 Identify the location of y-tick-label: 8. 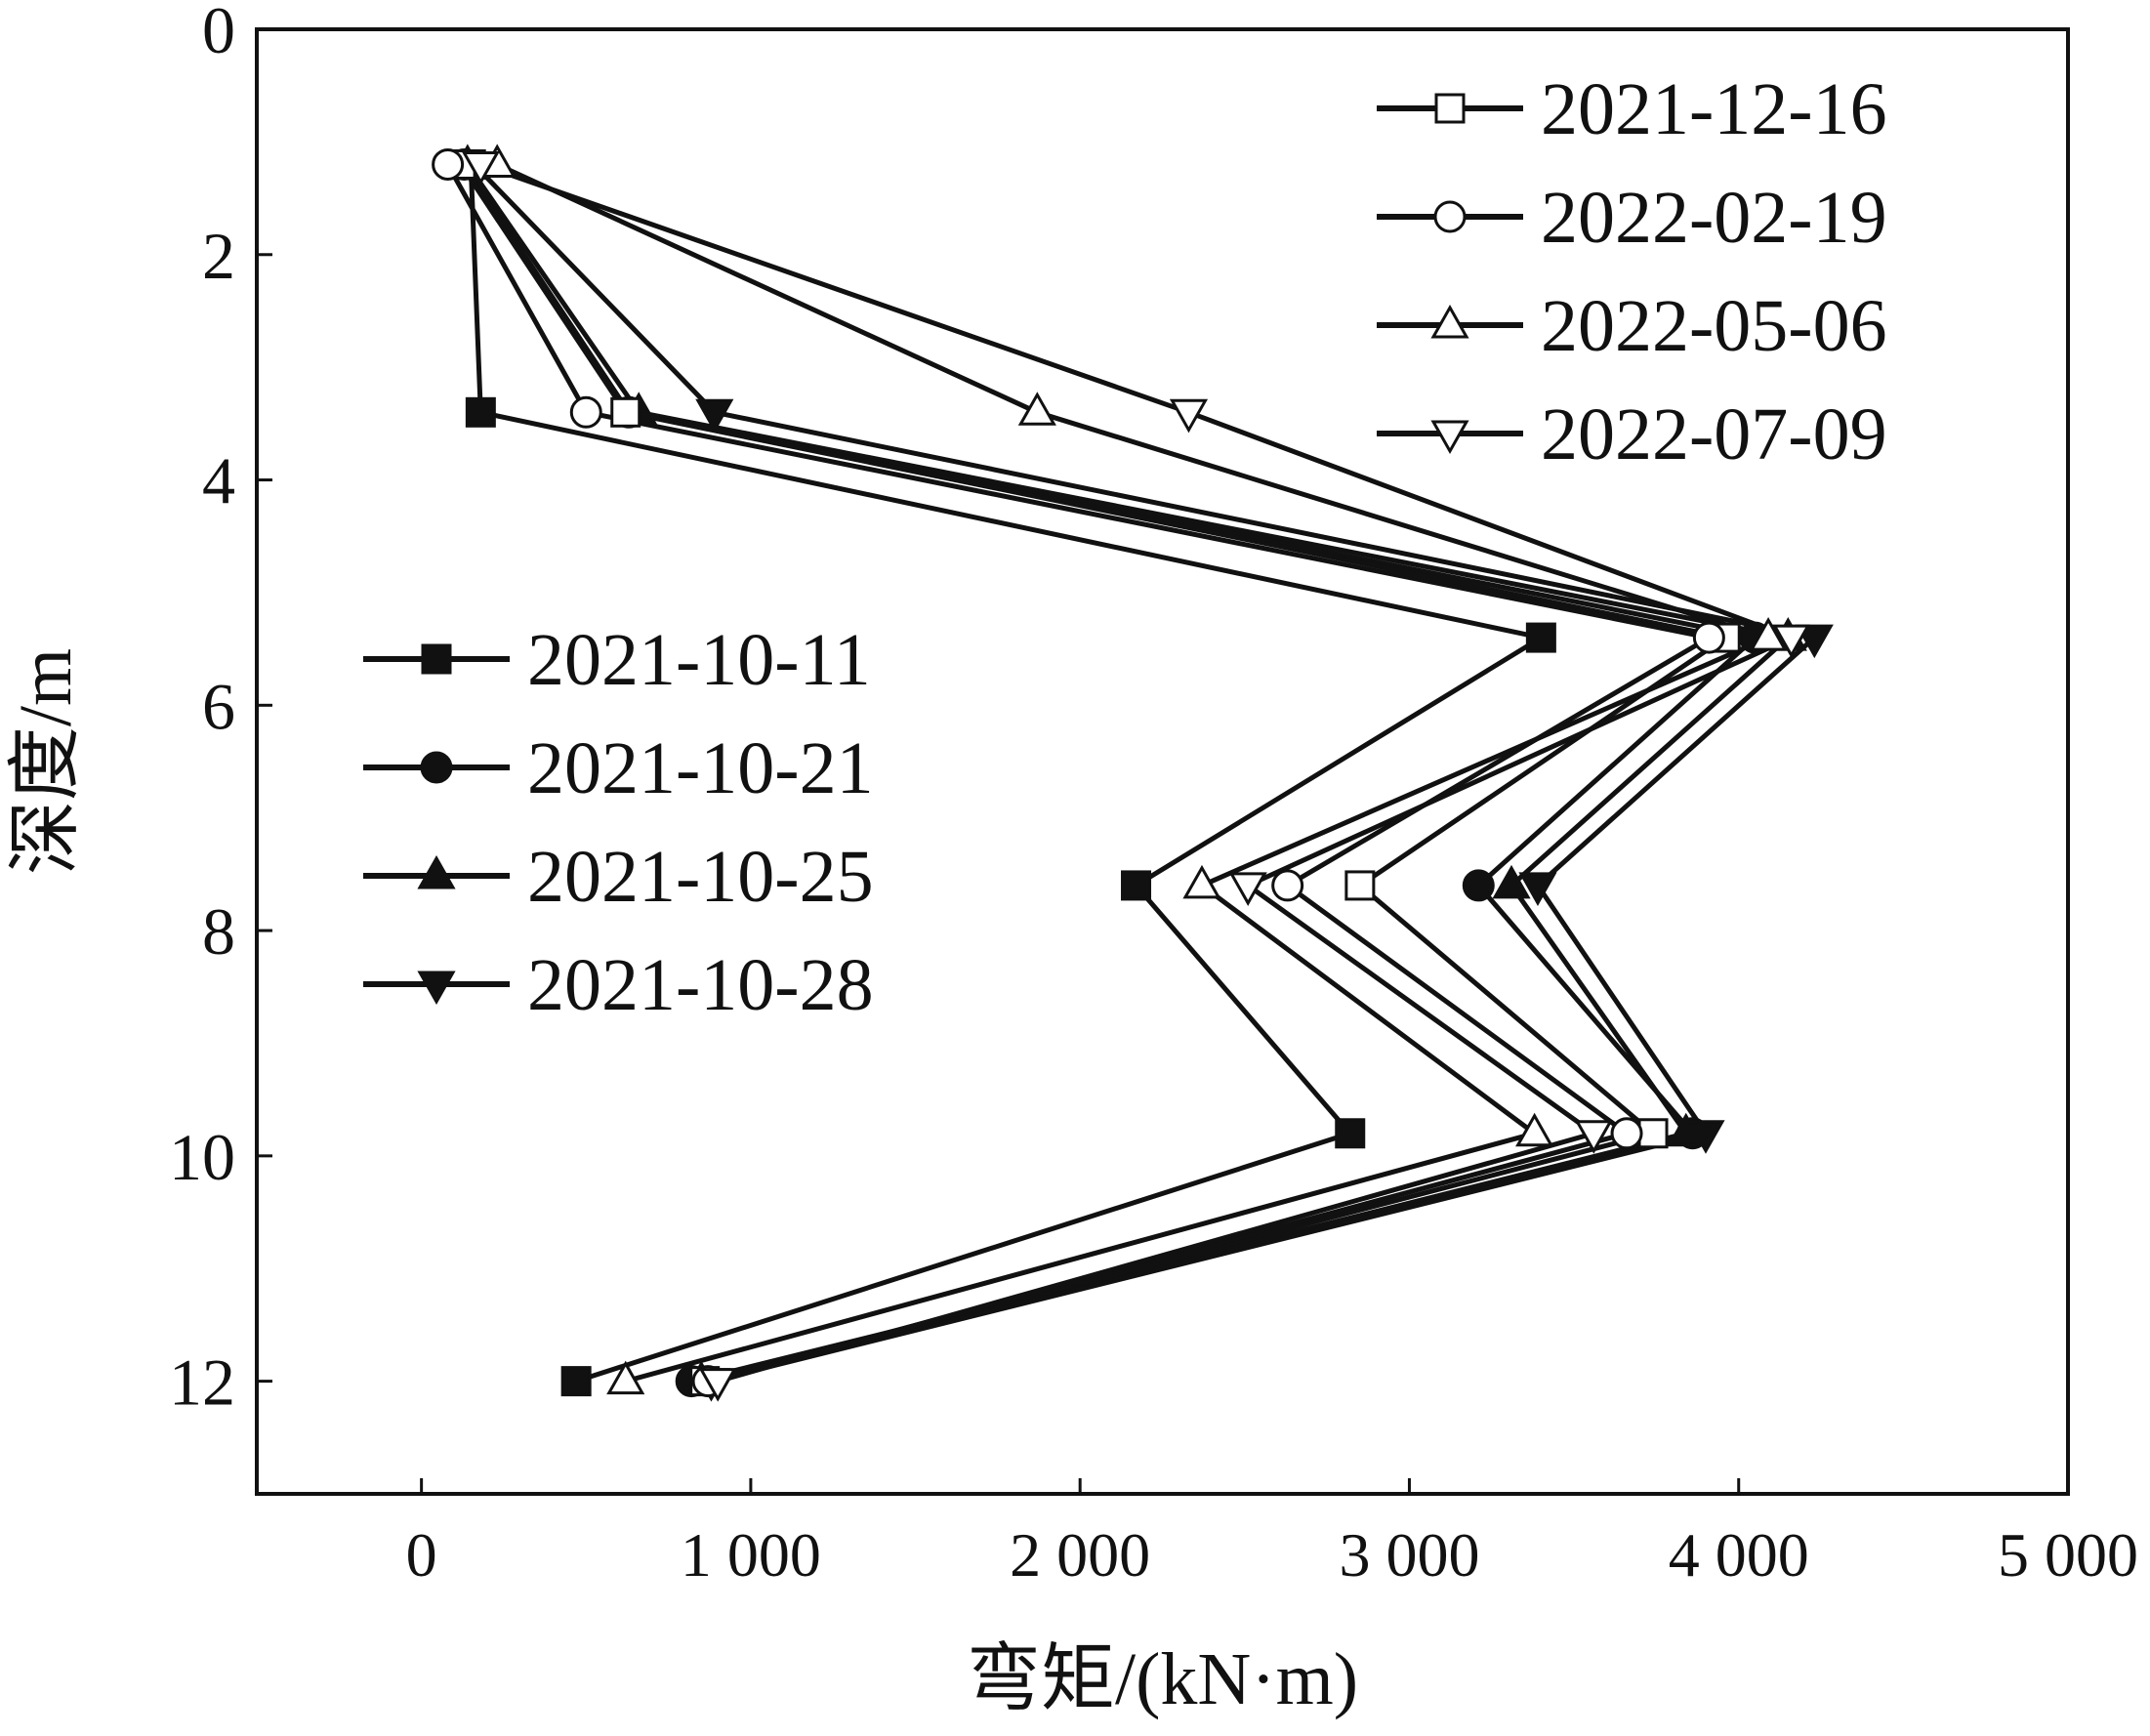
(218, 931).